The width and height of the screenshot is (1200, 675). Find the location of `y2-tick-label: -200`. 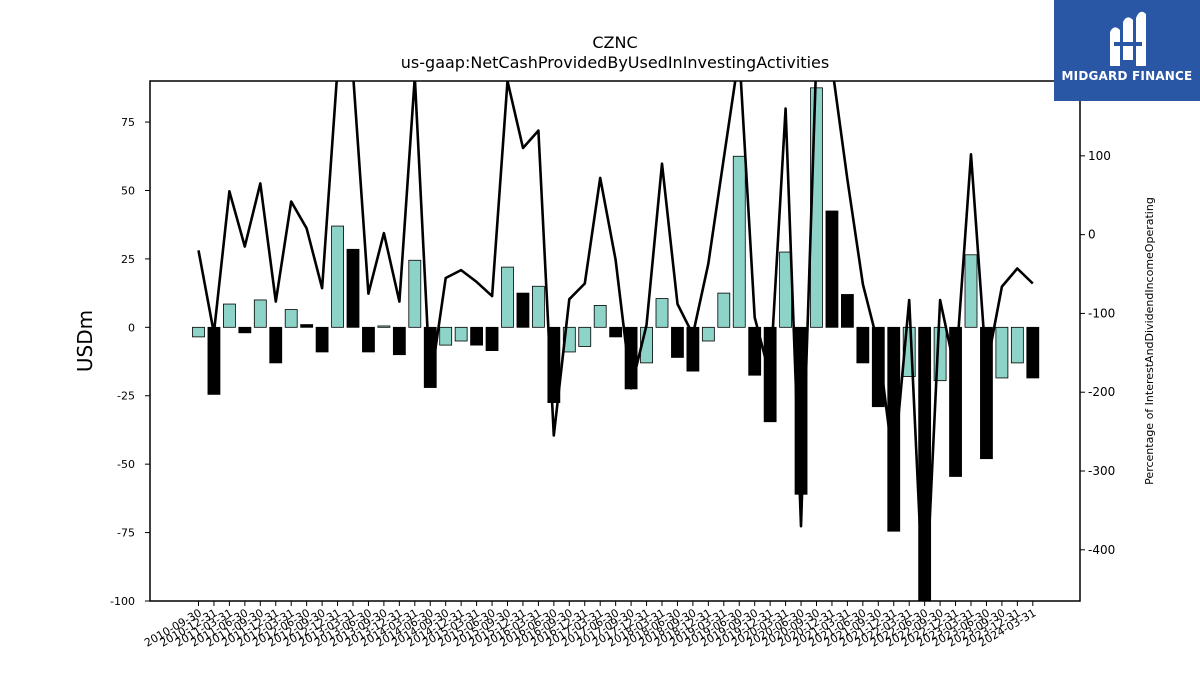

y2-tick-label: -200 is located at coordinates (1101, 392).